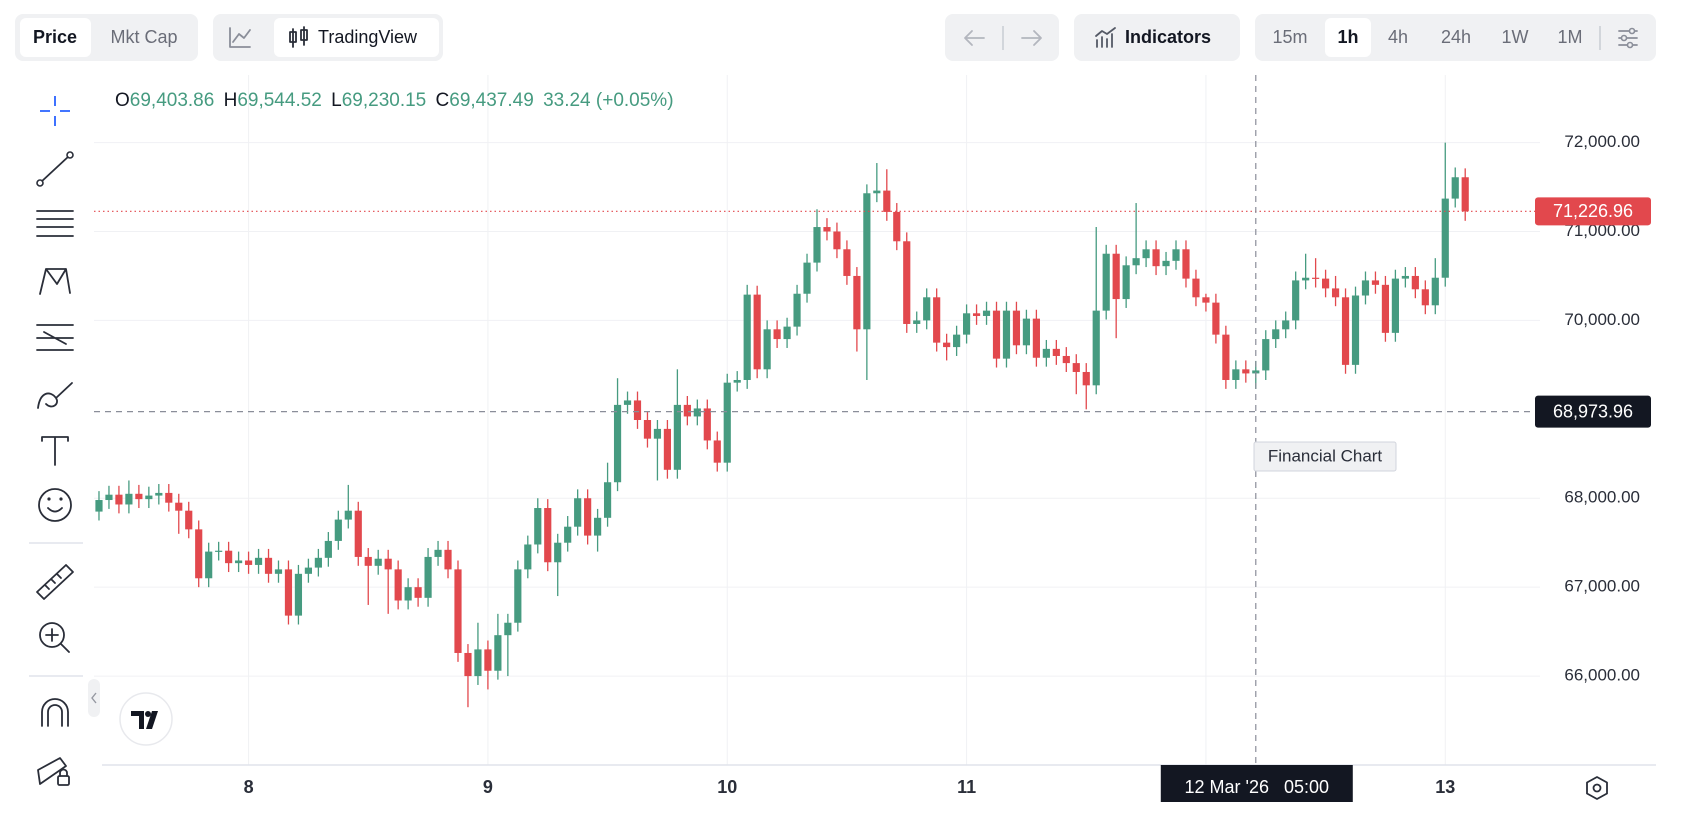 Image resolution: width=1681 pixels, height=828 pixels. What do you see at coordinates (55, 451) in the screenshot?
I see `text-tool` at bounding box center [55, 451].